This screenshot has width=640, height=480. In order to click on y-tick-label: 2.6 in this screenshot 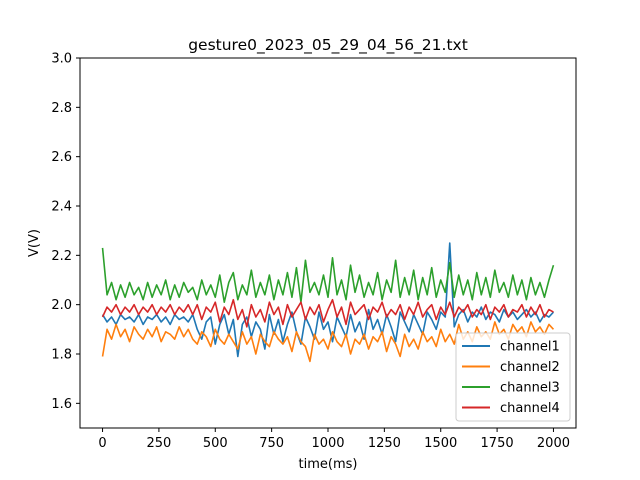, I will do `click(61, 157)`.